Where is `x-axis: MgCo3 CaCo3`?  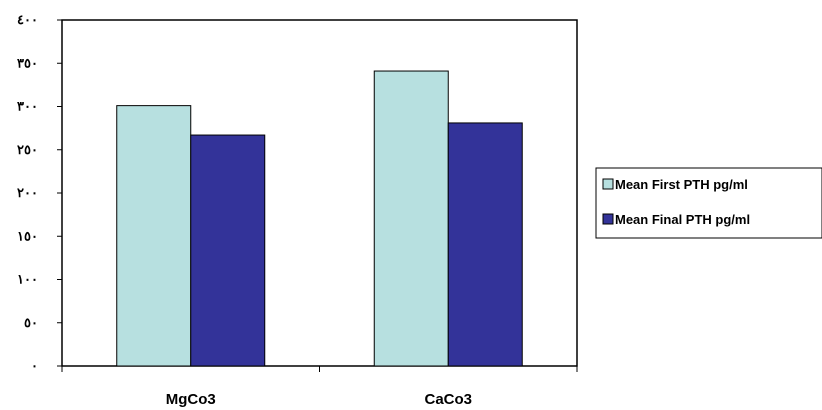 x-axis: MgCo3 CaCo3 is located at coordinates (319, 387).